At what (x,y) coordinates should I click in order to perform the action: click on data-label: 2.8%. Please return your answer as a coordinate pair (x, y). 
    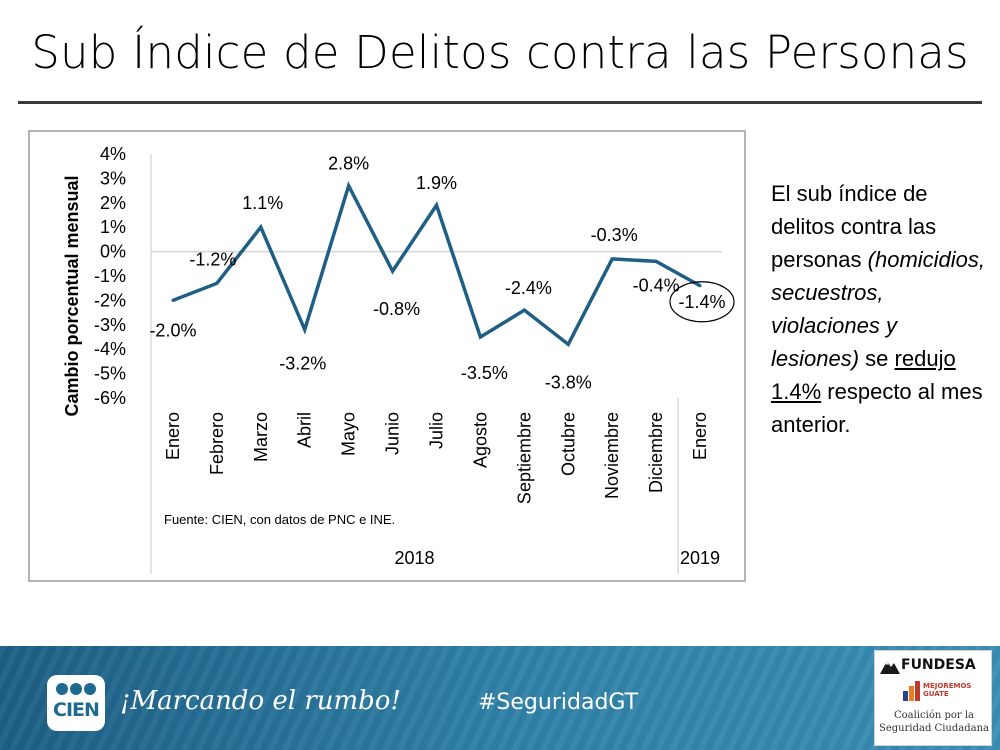
    Looking at the image, I should click on (348, 164).